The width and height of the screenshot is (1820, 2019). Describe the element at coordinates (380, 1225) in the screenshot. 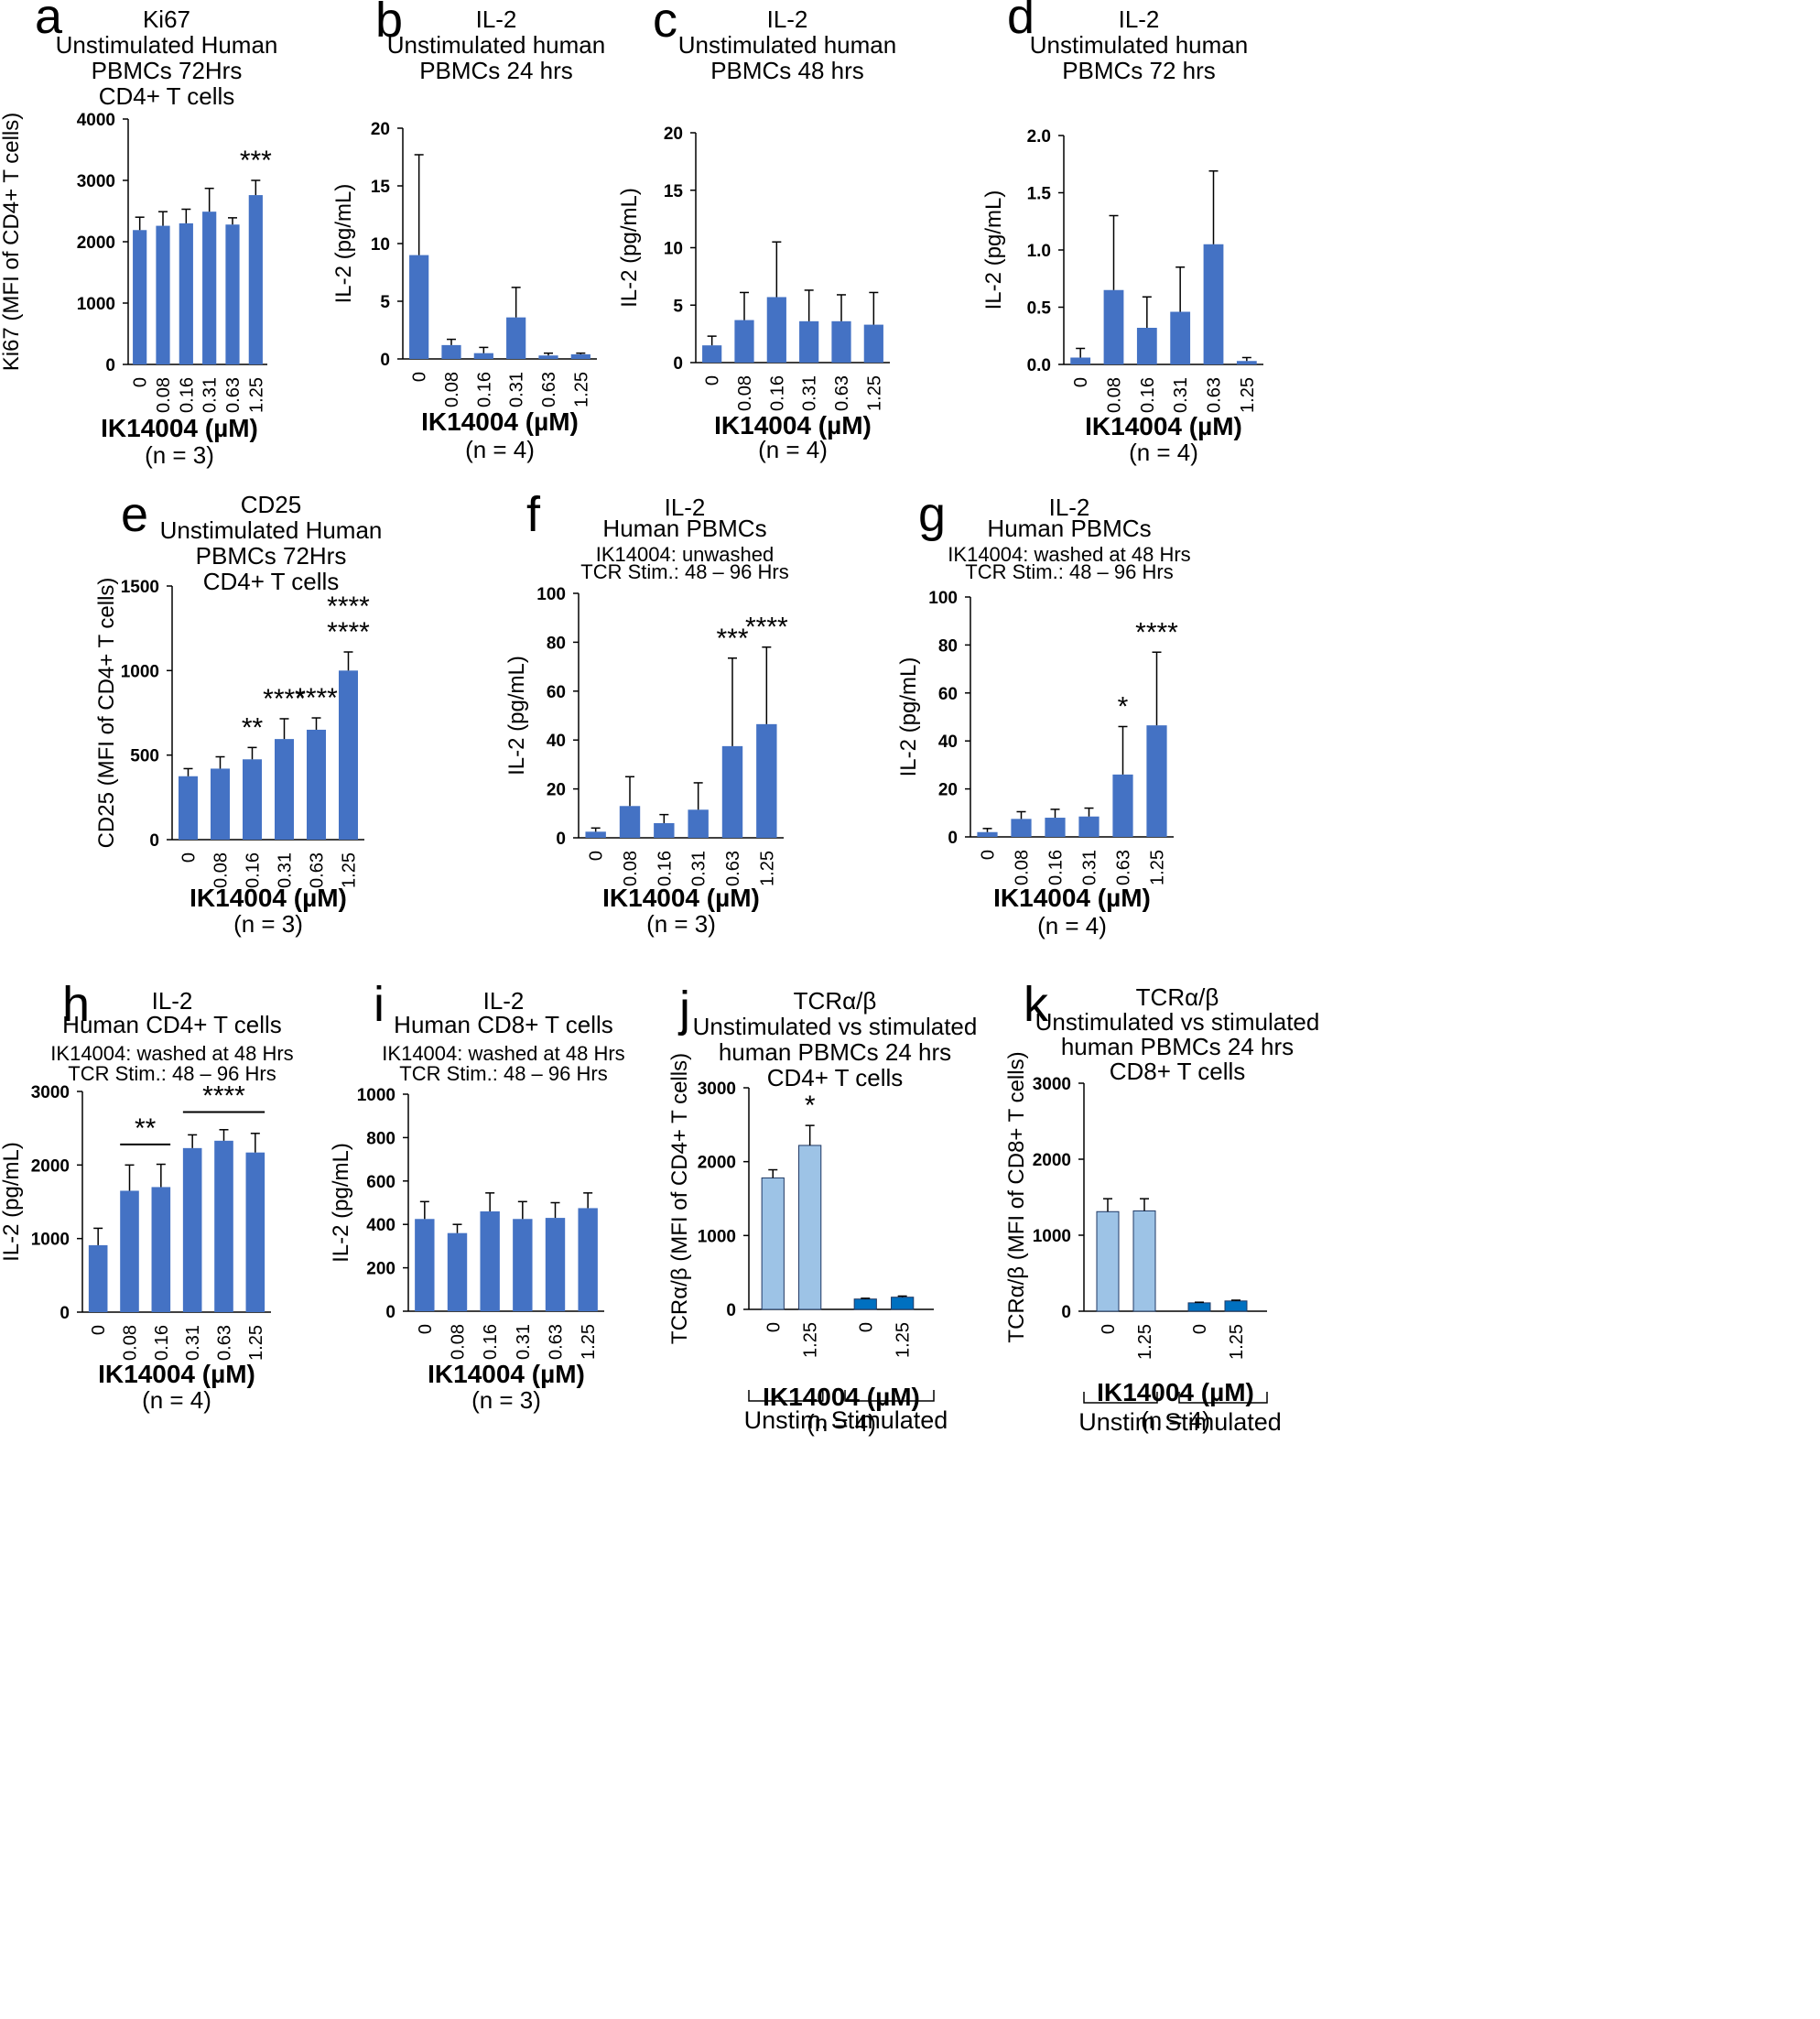

I see `y-tick-label: 400` at that location.